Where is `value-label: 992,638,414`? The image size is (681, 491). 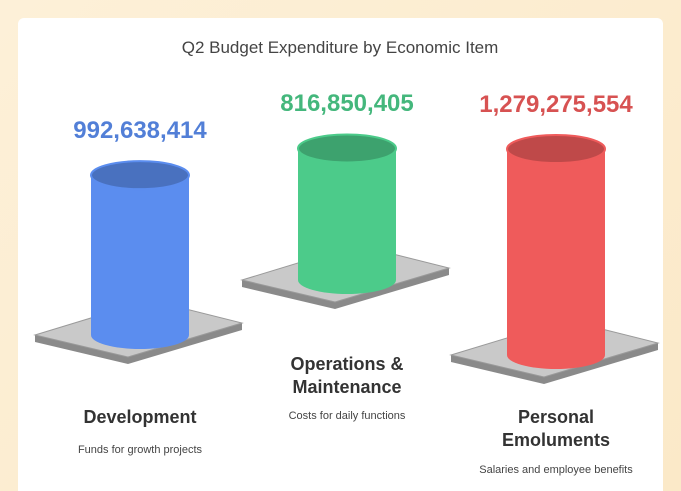
value-label: 992,638,414 is located at coordinates (140, 131).